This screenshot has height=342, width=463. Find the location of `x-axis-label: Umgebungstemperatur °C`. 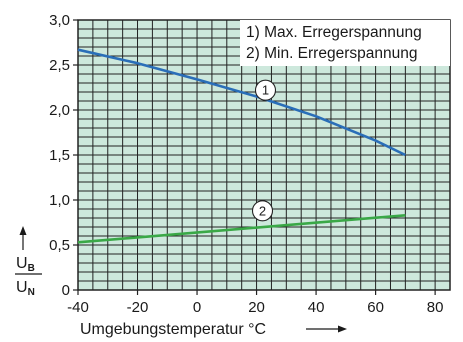

x-axis-label: Umgebungstemperatur °C is located at coordinates (173, 329).